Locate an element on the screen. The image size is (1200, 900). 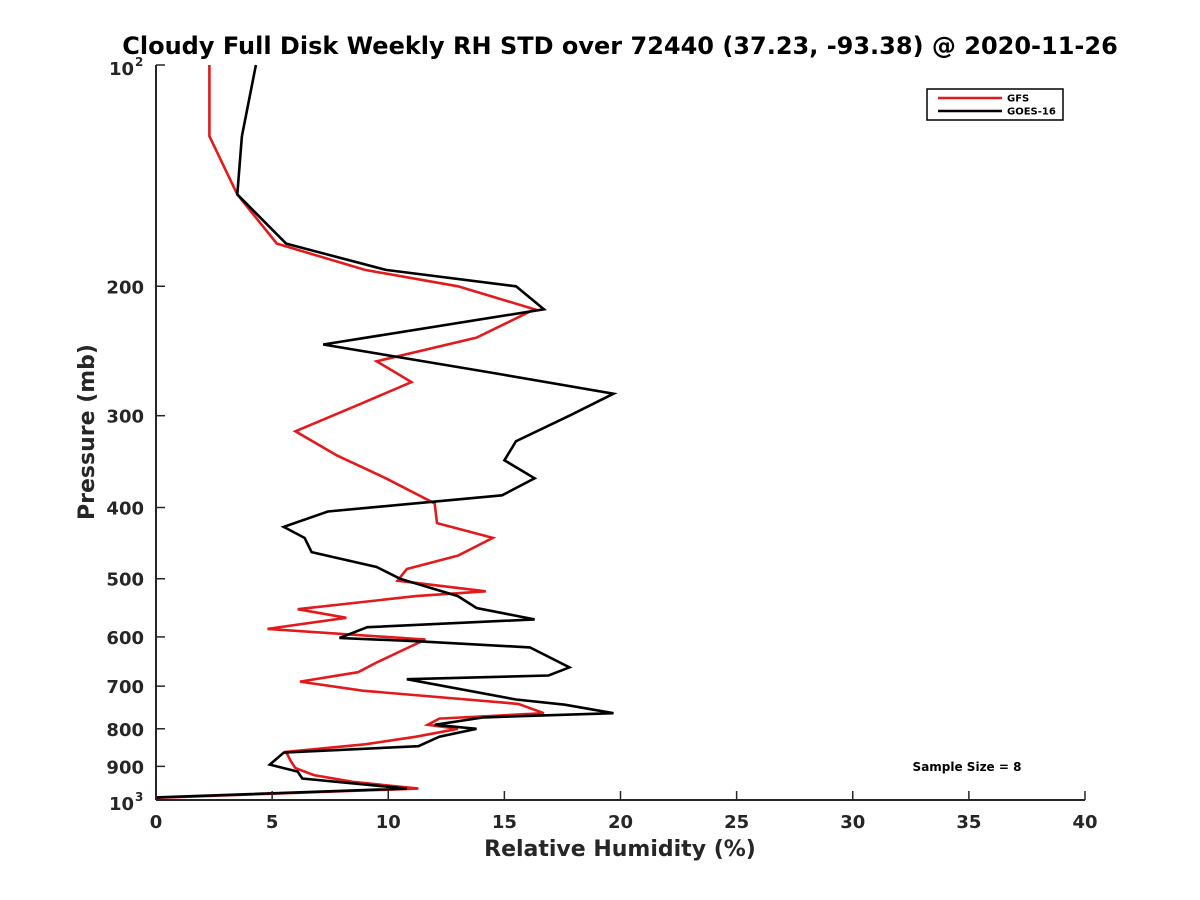
legend-items: GFS GOES-16 is located at coordinates (997, 106).